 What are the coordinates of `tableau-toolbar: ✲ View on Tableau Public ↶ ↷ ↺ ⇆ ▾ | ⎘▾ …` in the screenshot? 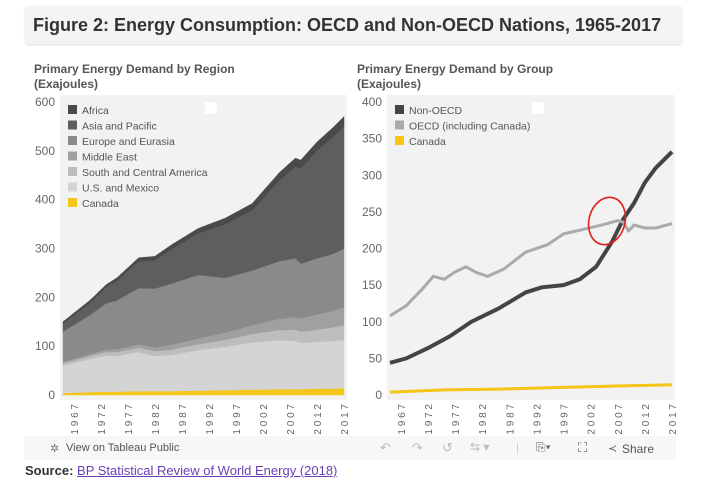 It's located at (350, 448).